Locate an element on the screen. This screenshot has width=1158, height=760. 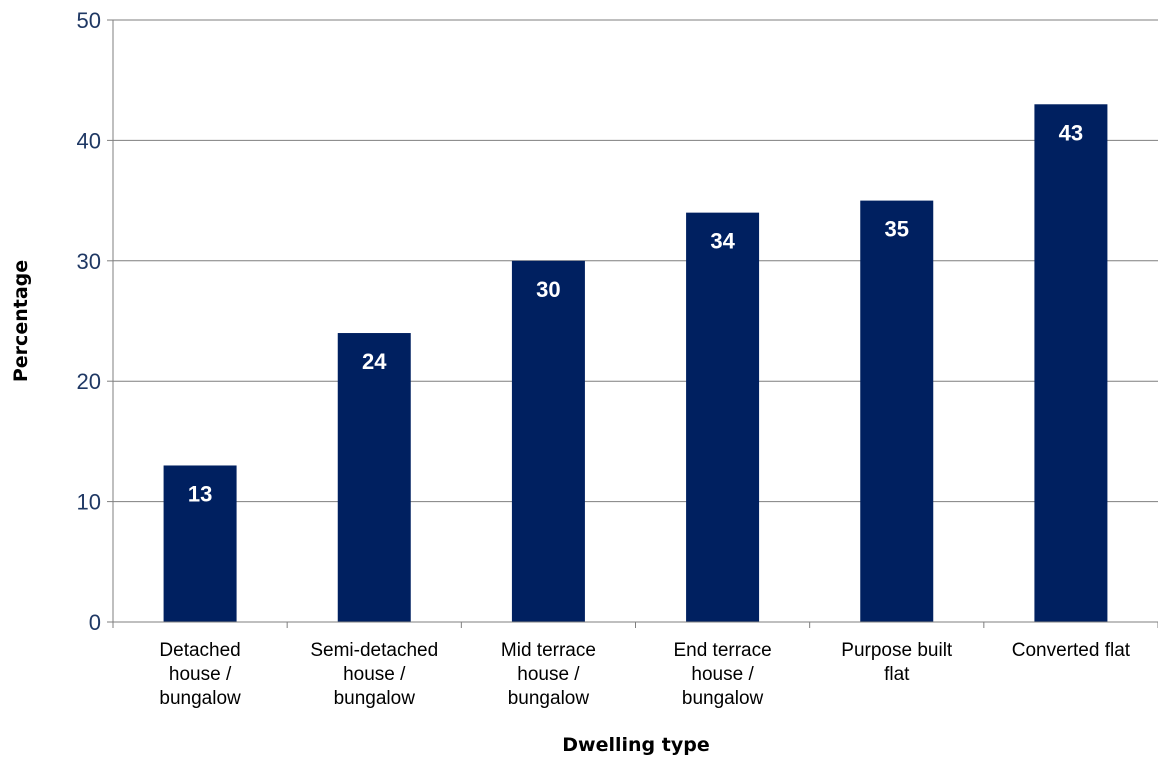
y-tick-label: 20 is located at coordinates (89, 381).